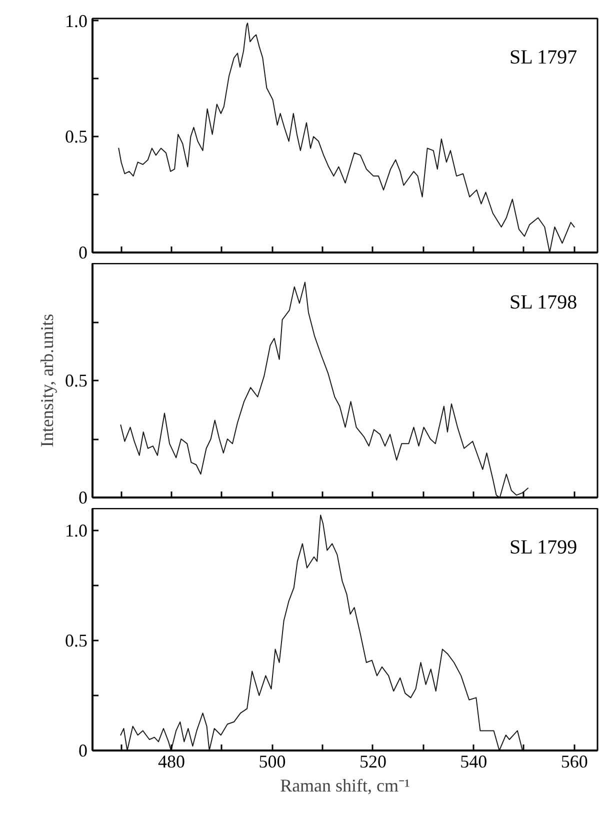 This screenshot has width=599, height=815. Describe the element at coordinates (544, 57) in the screenshot. I see `annotation: SL 1797` at that location.